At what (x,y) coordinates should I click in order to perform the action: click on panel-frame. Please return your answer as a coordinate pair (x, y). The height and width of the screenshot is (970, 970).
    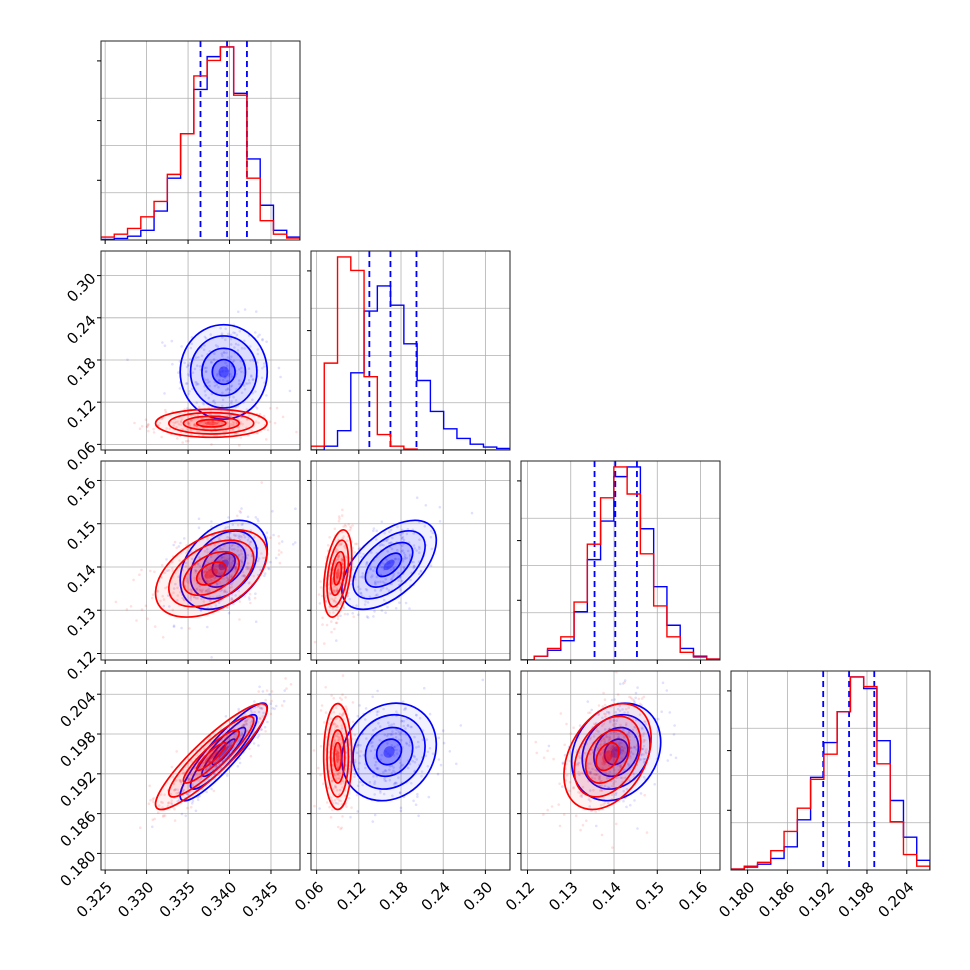
    Looking at the image, I should click on (200, 140).